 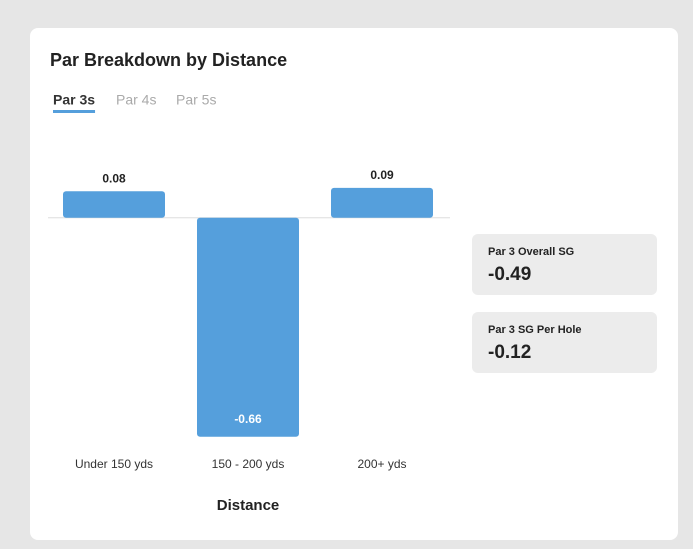 I want to click on x-tick-label: Under 150 yds, so click(x=114, y=464).